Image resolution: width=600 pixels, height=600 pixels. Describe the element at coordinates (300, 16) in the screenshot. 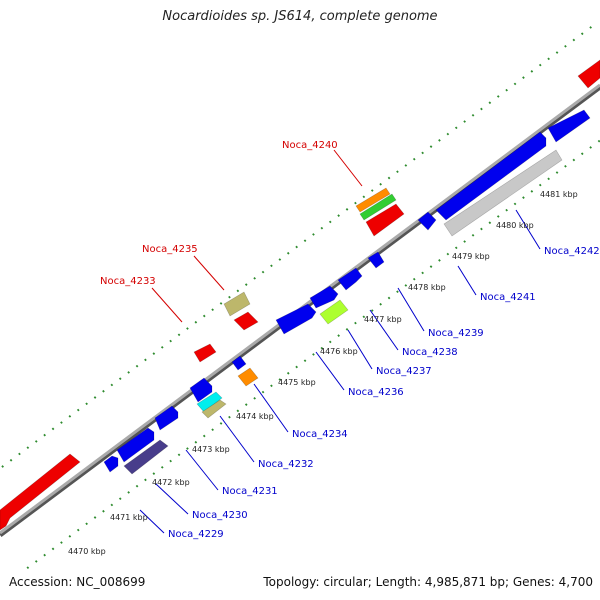

I see `map-title: Nocardioides sp. JS614, complete genome` at that location.